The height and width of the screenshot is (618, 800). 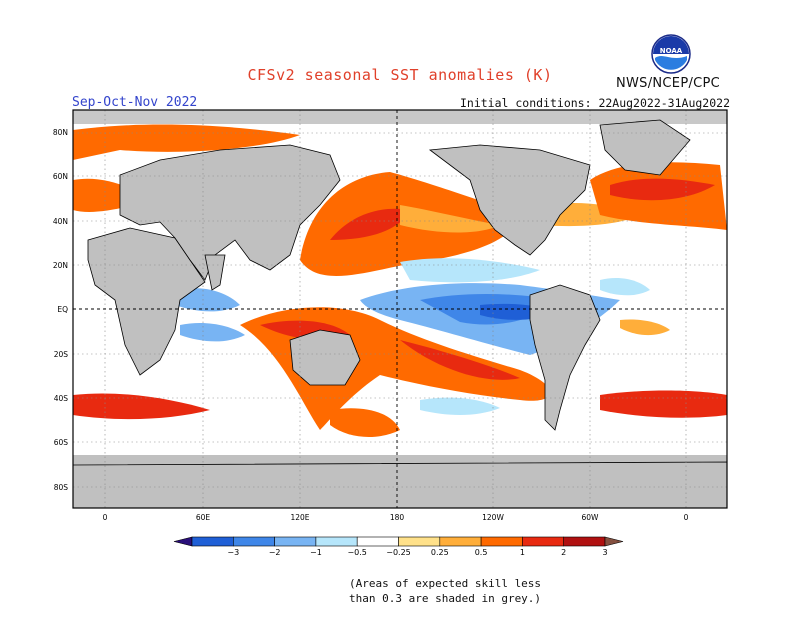 I want to click on lat-label: 20N, so click(x=60, y=265).